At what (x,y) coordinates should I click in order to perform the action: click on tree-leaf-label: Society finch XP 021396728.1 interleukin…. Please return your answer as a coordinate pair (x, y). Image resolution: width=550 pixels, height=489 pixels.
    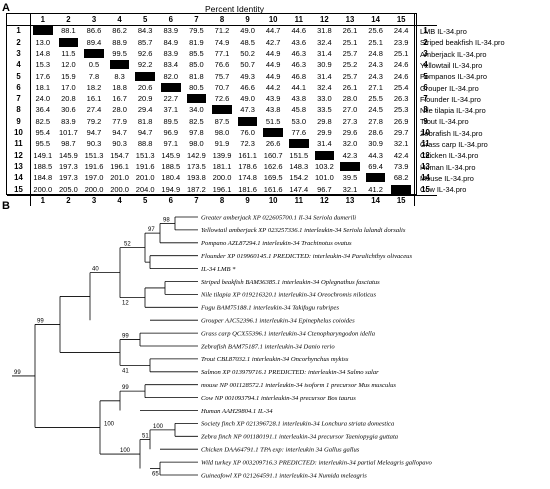
    Looking at the image, I should click on (298, 424).